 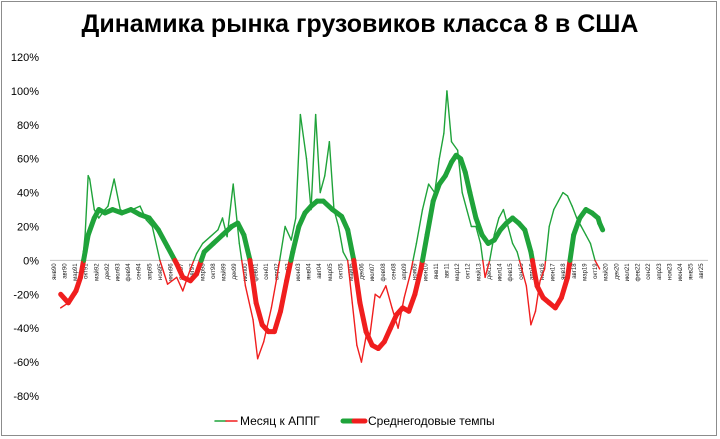 What do you see at coordinates (119, 272) in the screenshot?
I see `x-tick-label: июл93` at bounding box center [119, 272].